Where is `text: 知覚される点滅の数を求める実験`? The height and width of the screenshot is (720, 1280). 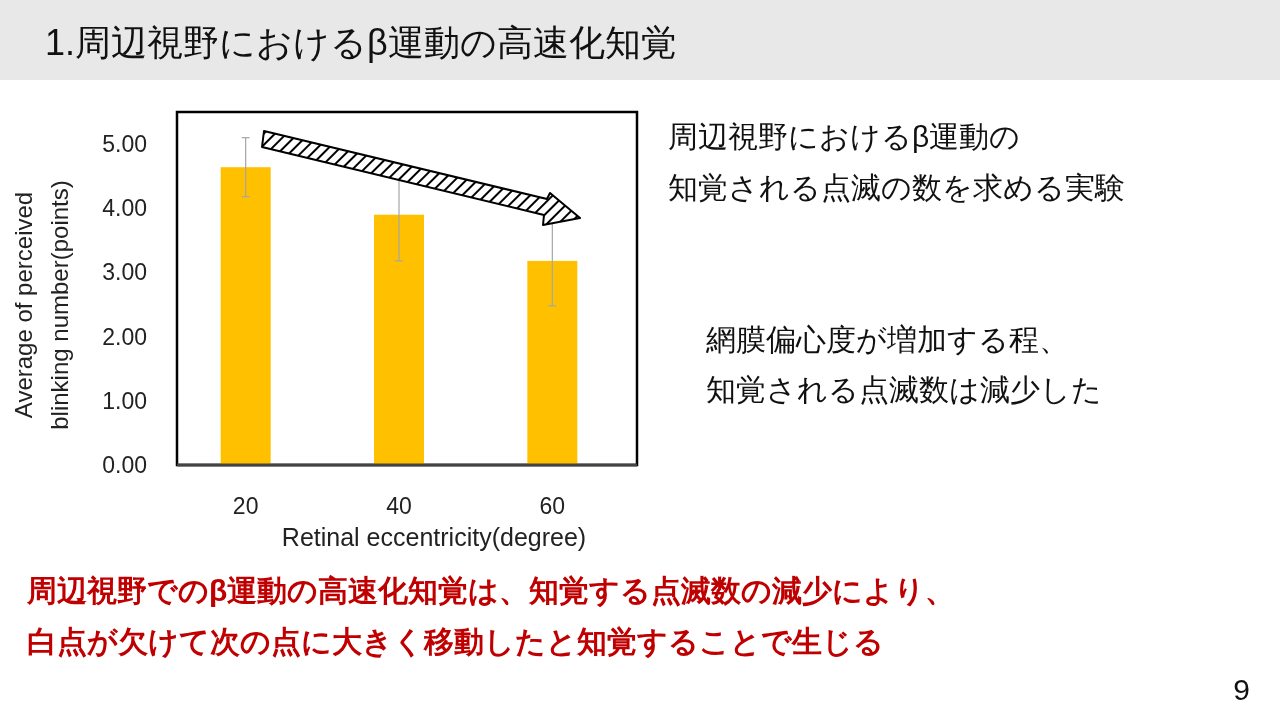 text: 知覚される点滅の数を求める実験 is located at coordinates (896, 187).